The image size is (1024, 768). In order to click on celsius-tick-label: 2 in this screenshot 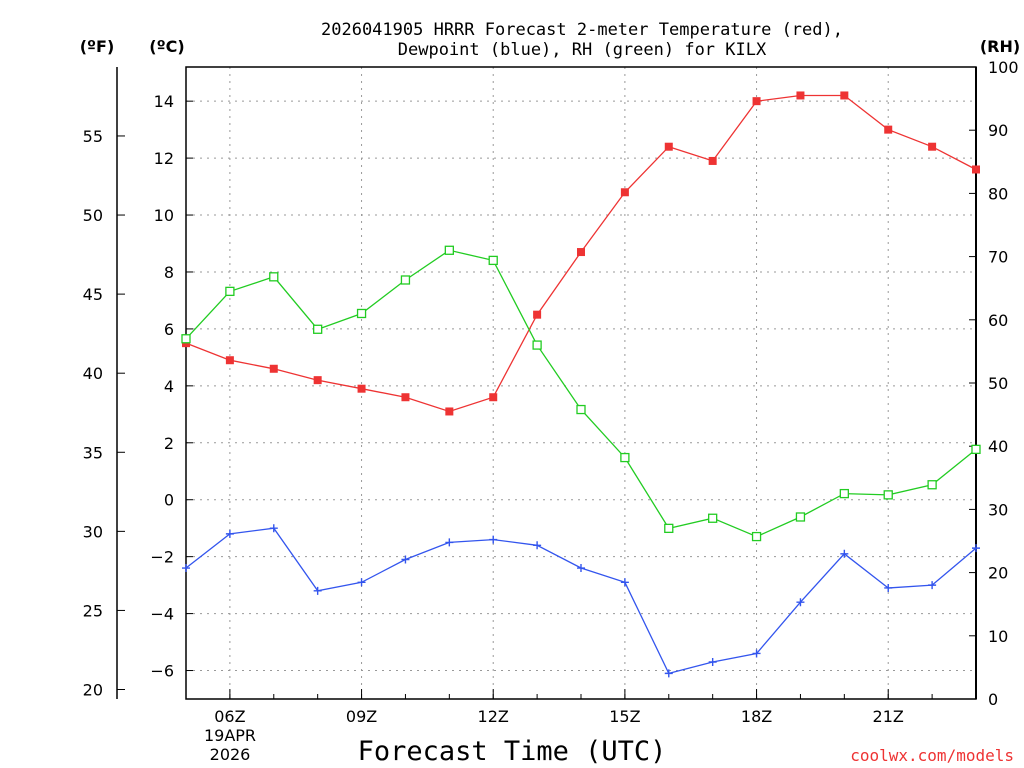, I will do `click(169, 443)`.